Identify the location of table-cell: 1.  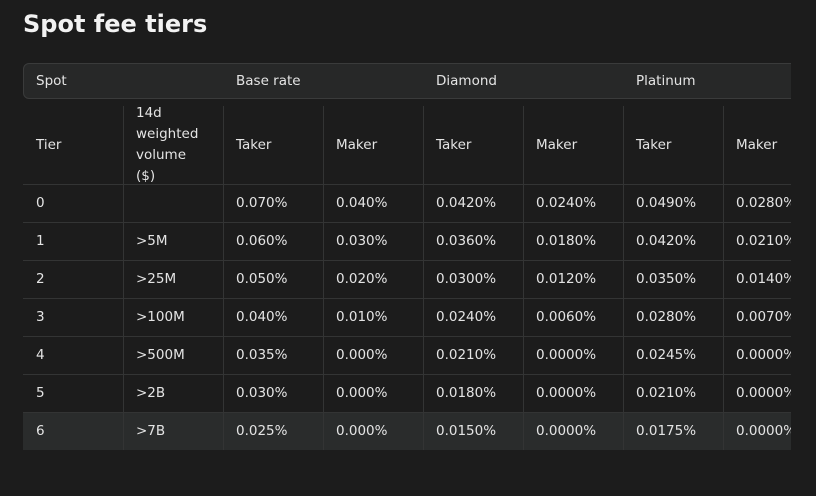
(40, 241).